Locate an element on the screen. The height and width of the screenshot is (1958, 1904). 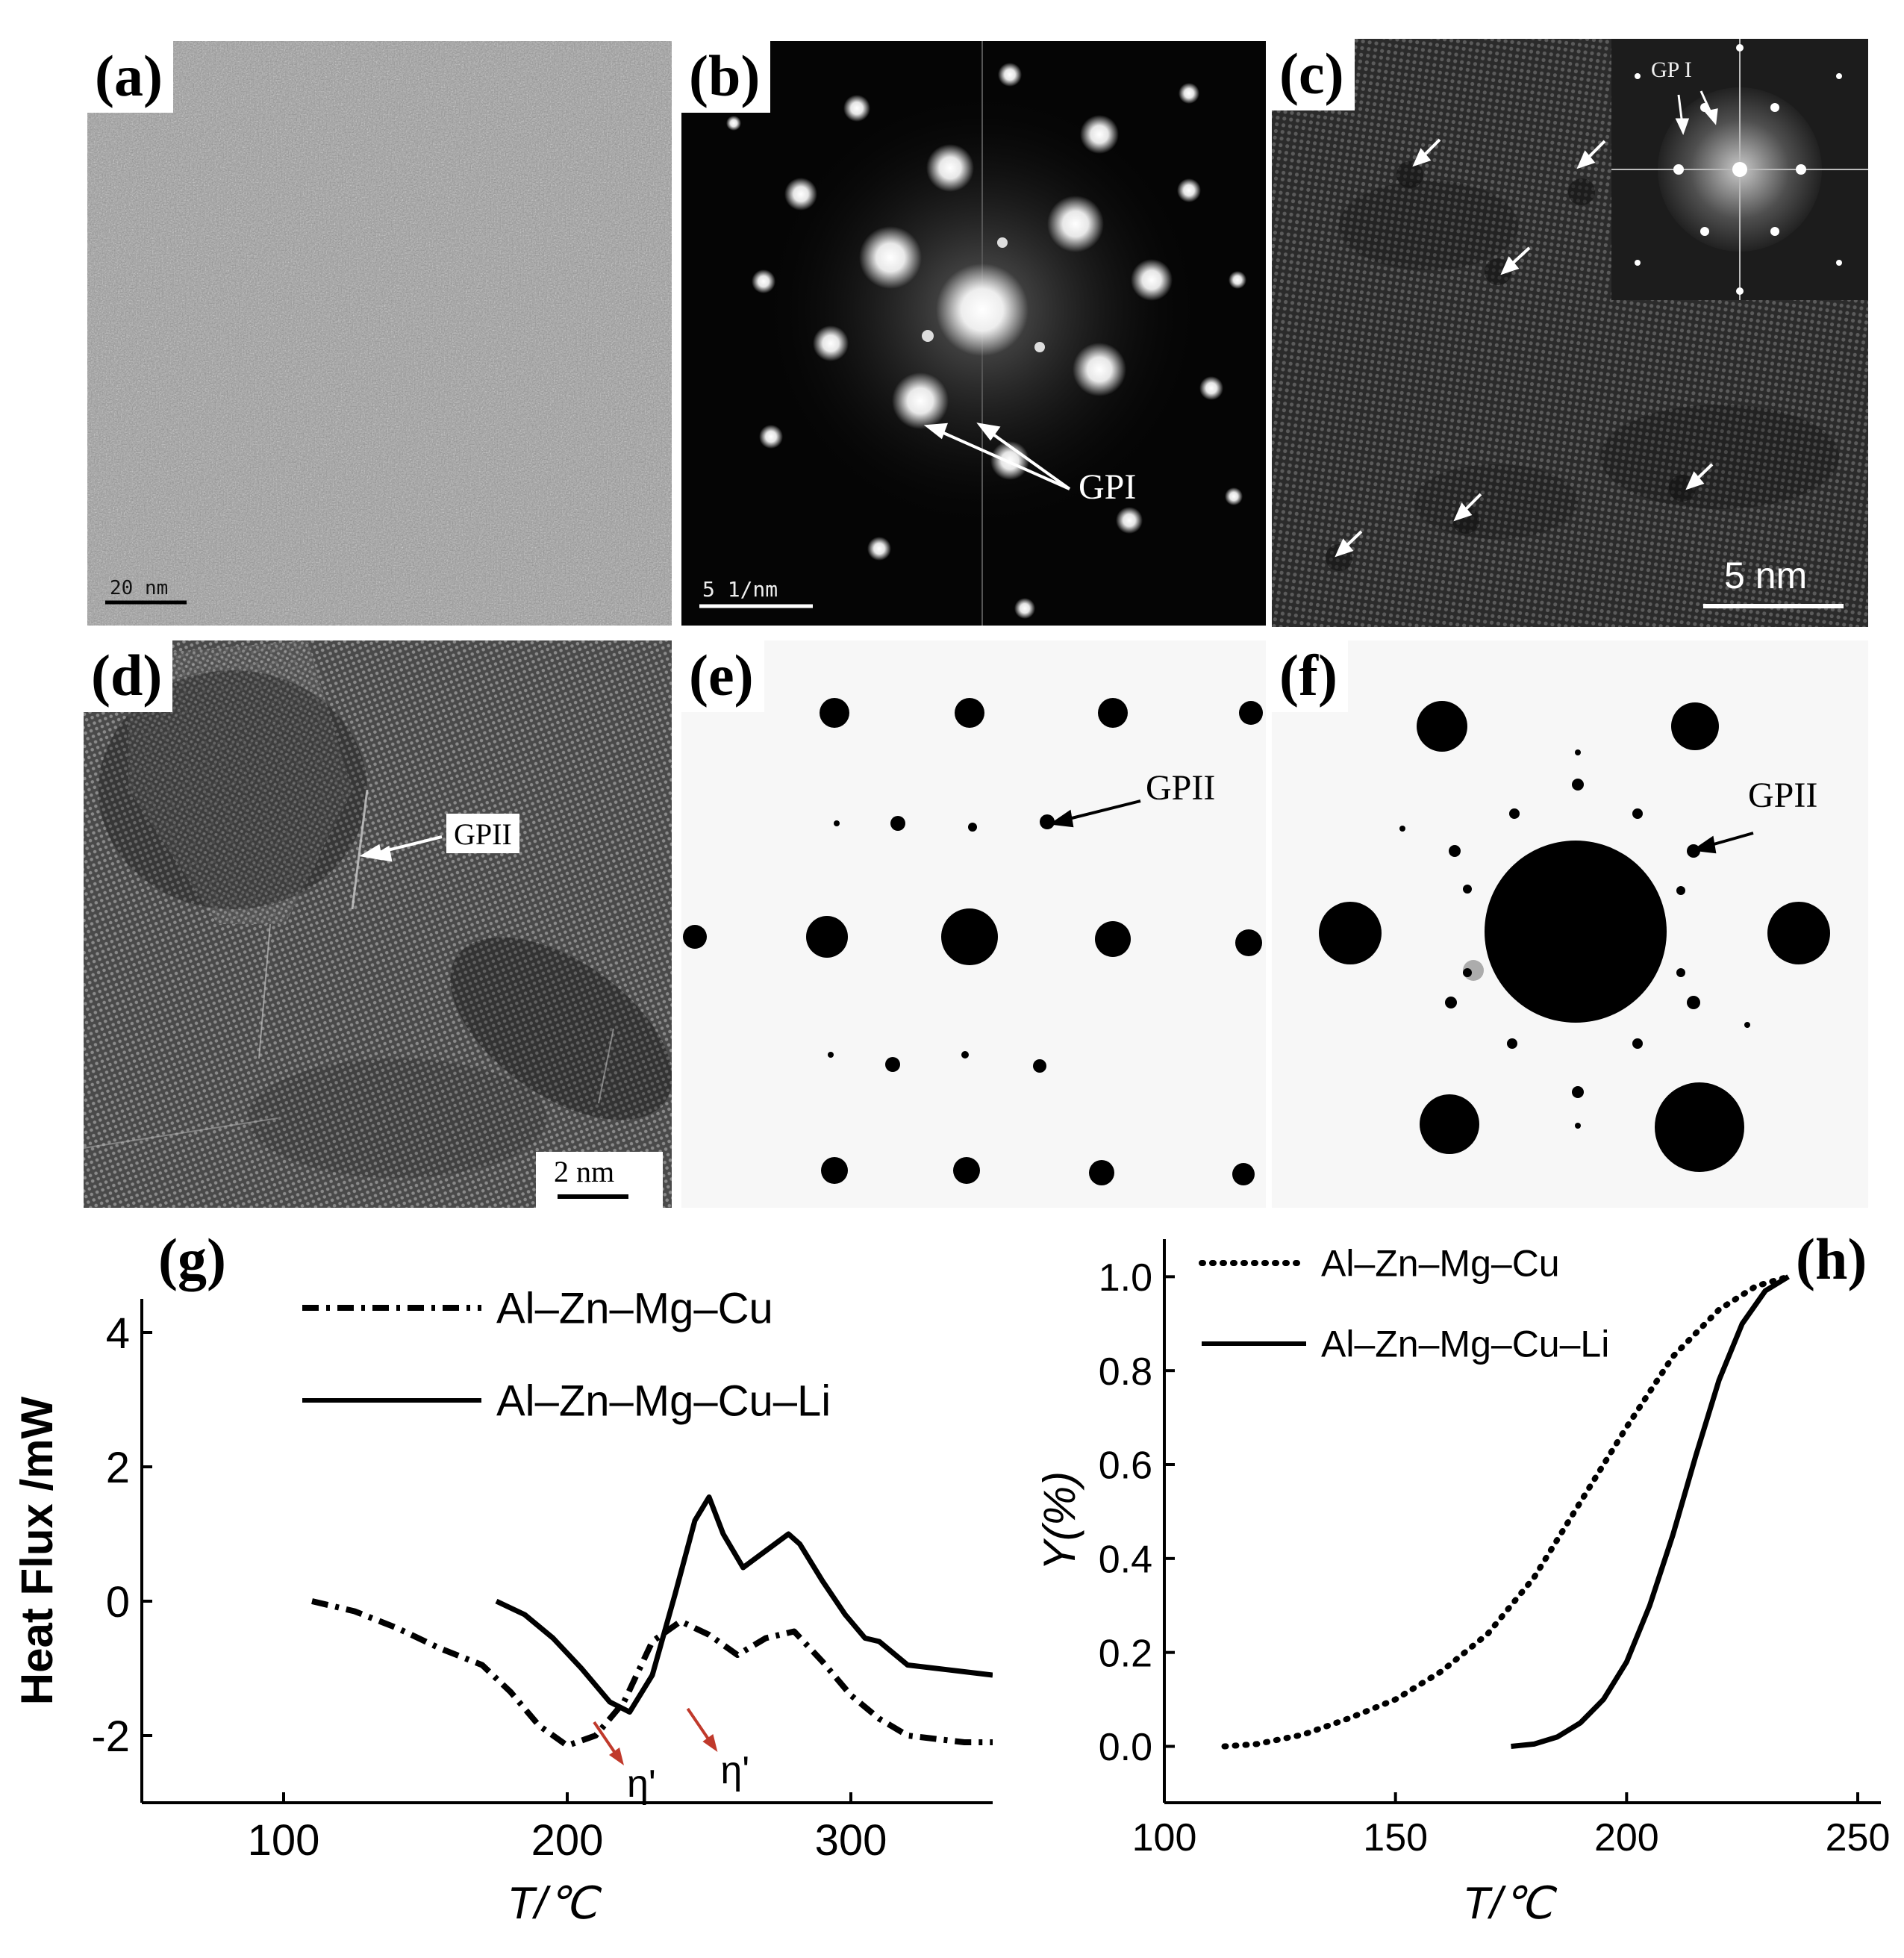
panel-c-hrtem-image: GP I 5 nm (c) is located at coordinates (1570, 333).